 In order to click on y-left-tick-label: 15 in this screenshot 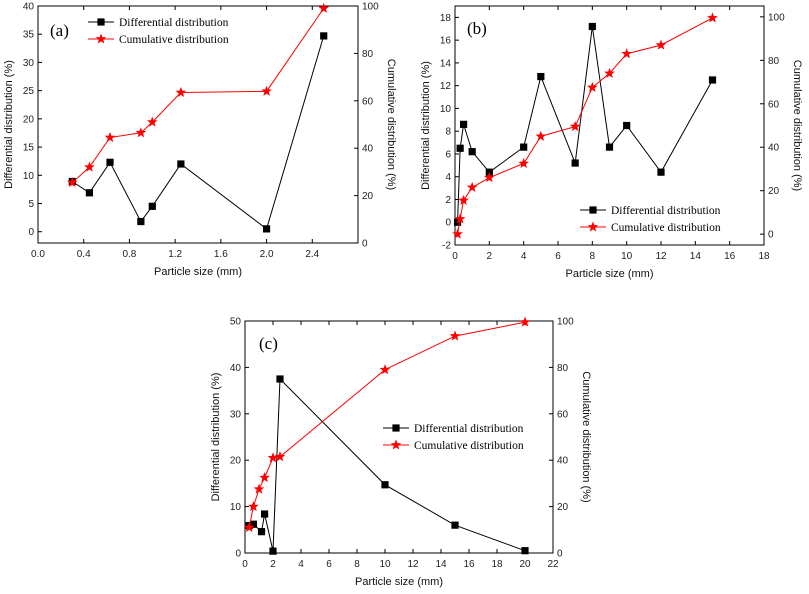, I will do `click(29, 148)`.